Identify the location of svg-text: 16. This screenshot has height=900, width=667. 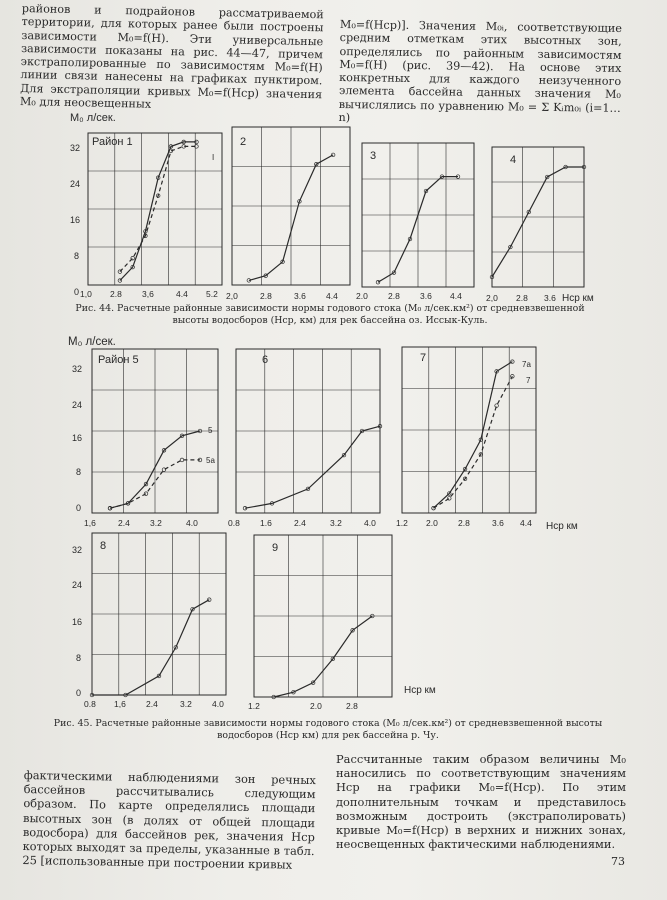
(77, 438).